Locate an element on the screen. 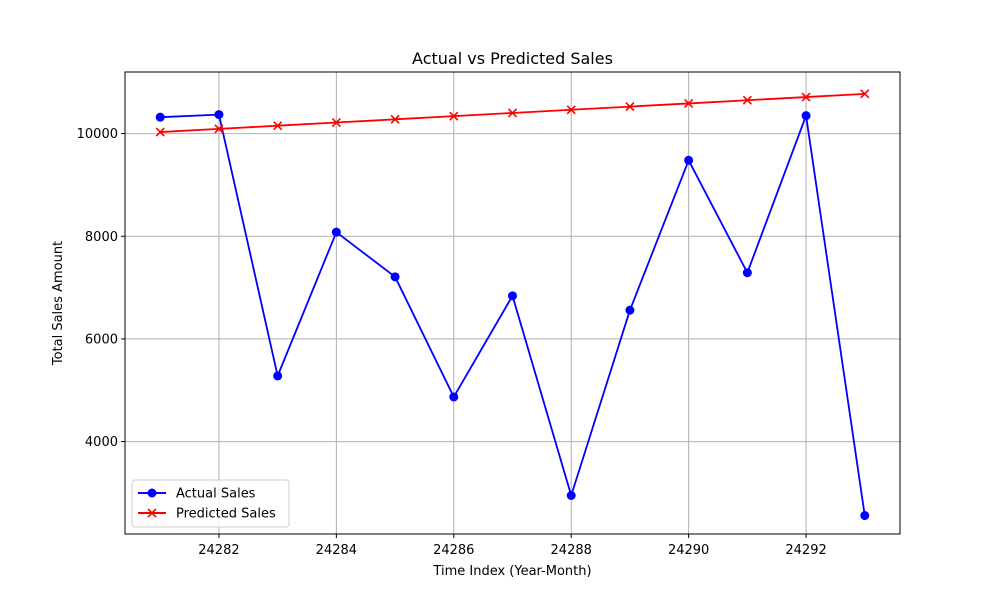 The image size is (1000, 600). y-axis-label: Total Sales Amount is located at coordinates (58, 303).